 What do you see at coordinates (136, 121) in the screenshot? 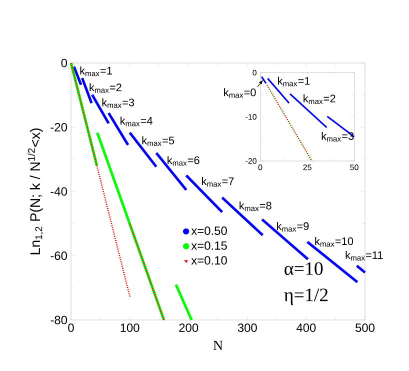
I see `annotation: k$_{max}$=4` at bounding box center [136, 121].